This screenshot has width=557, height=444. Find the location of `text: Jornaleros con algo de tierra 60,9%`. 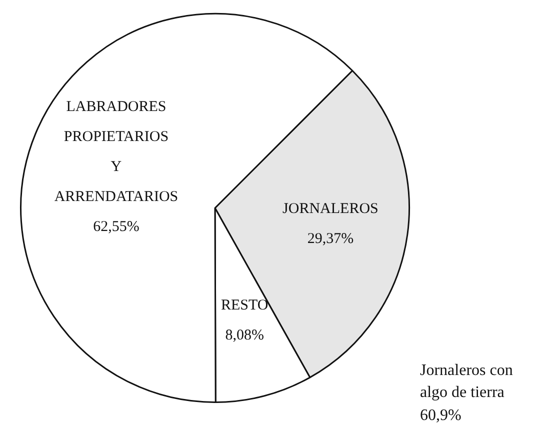

text: Jornaleros con algo de tierra 60,9% is located at coordinates (467, 393).